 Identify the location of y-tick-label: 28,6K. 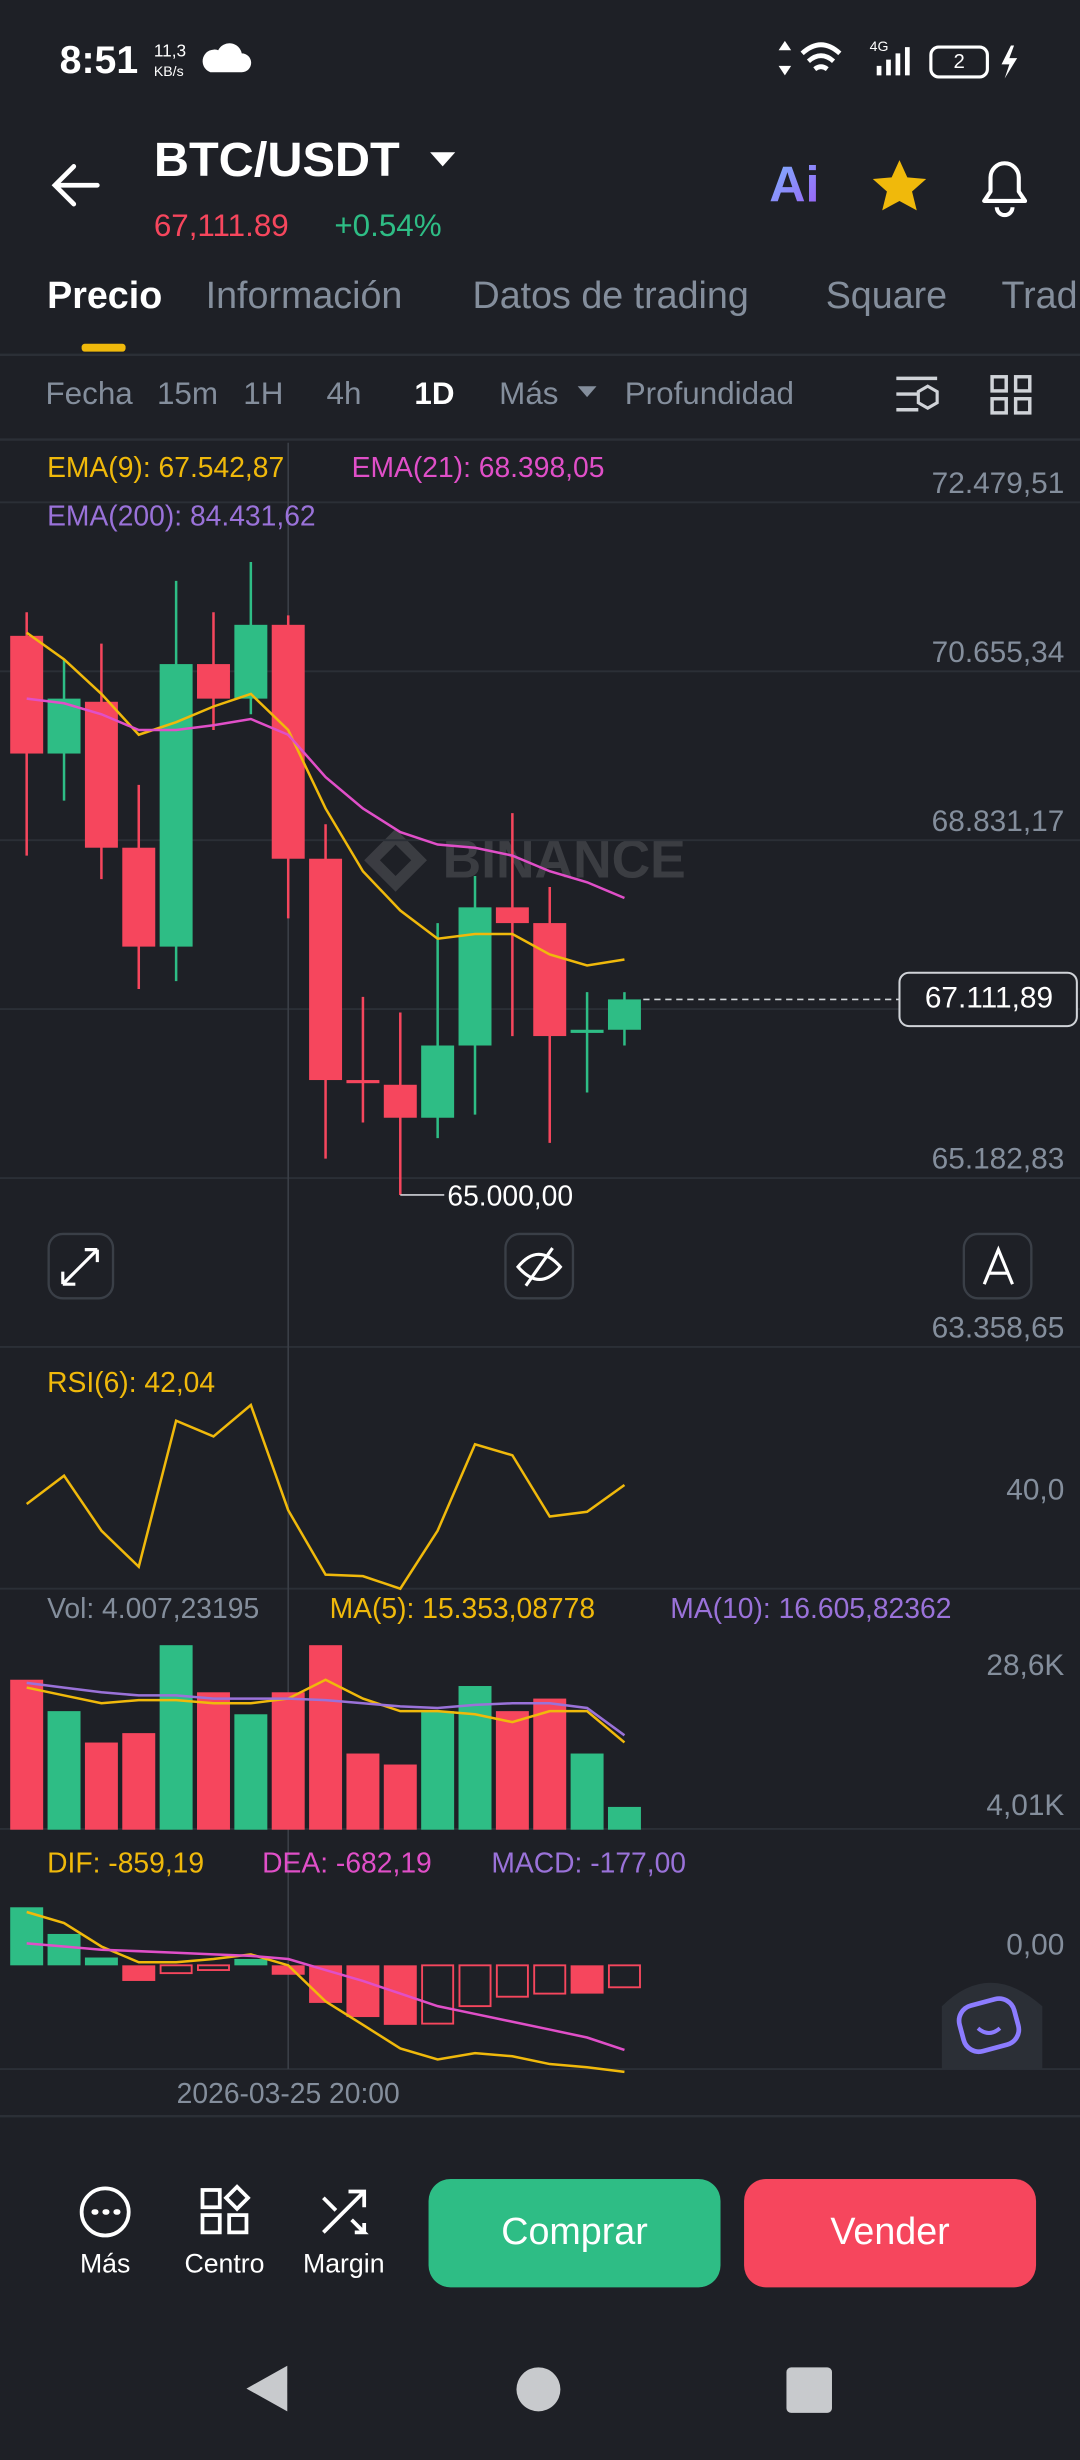
(1025, 1665).